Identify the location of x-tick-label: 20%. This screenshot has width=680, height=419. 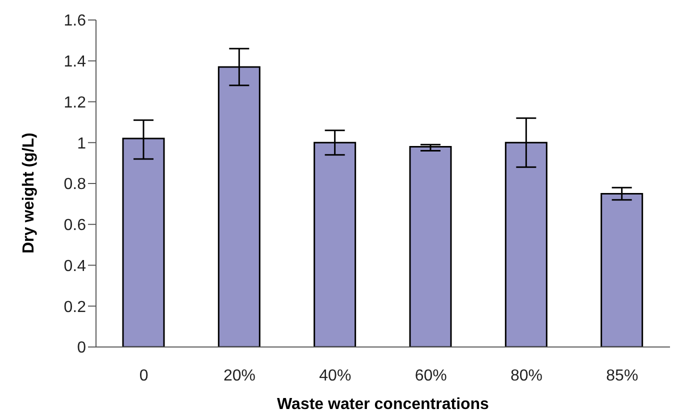
(239, 375).